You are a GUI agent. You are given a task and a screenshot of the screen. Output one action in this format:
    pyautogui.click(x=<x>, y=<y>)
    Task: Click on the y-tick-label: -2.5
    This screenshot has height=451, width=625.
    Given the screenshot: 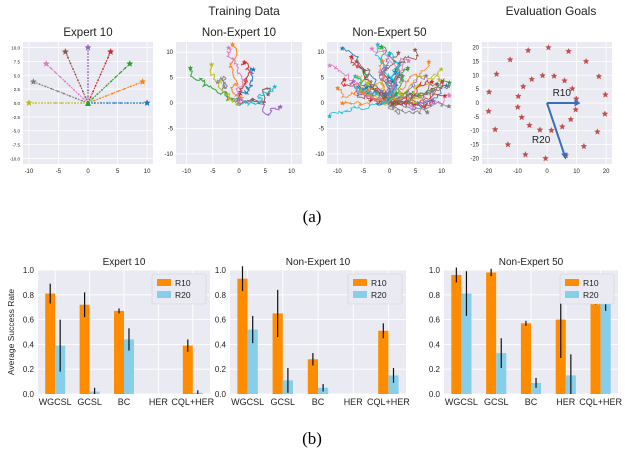 What is the action you would take?
    pyautogui.click(x=16, y=117)
    